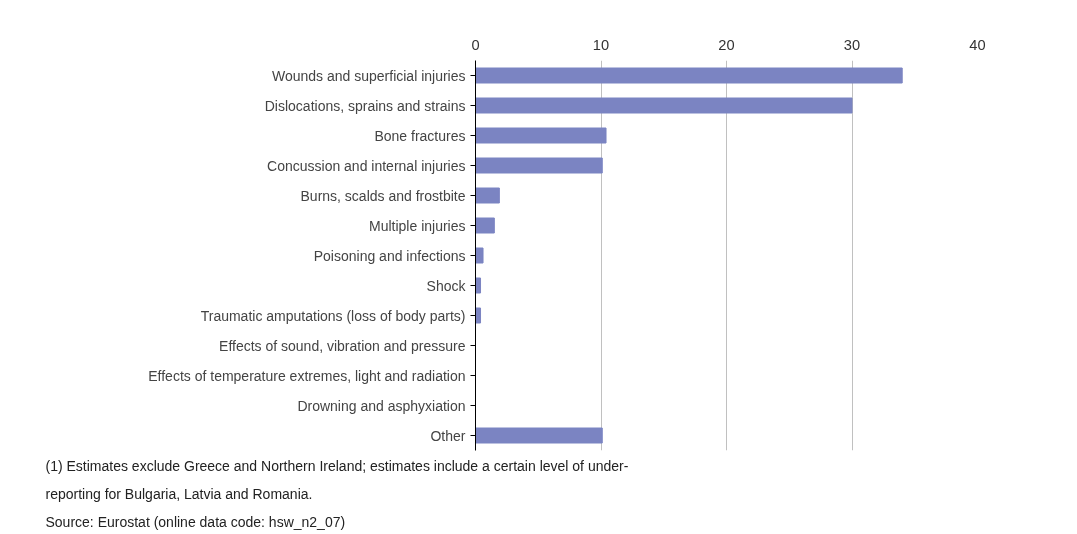  Describe the element at coordinates (383, 195) in the screenshot. I see `y-tick-label: Burns, scalds and frostbite` at that location.